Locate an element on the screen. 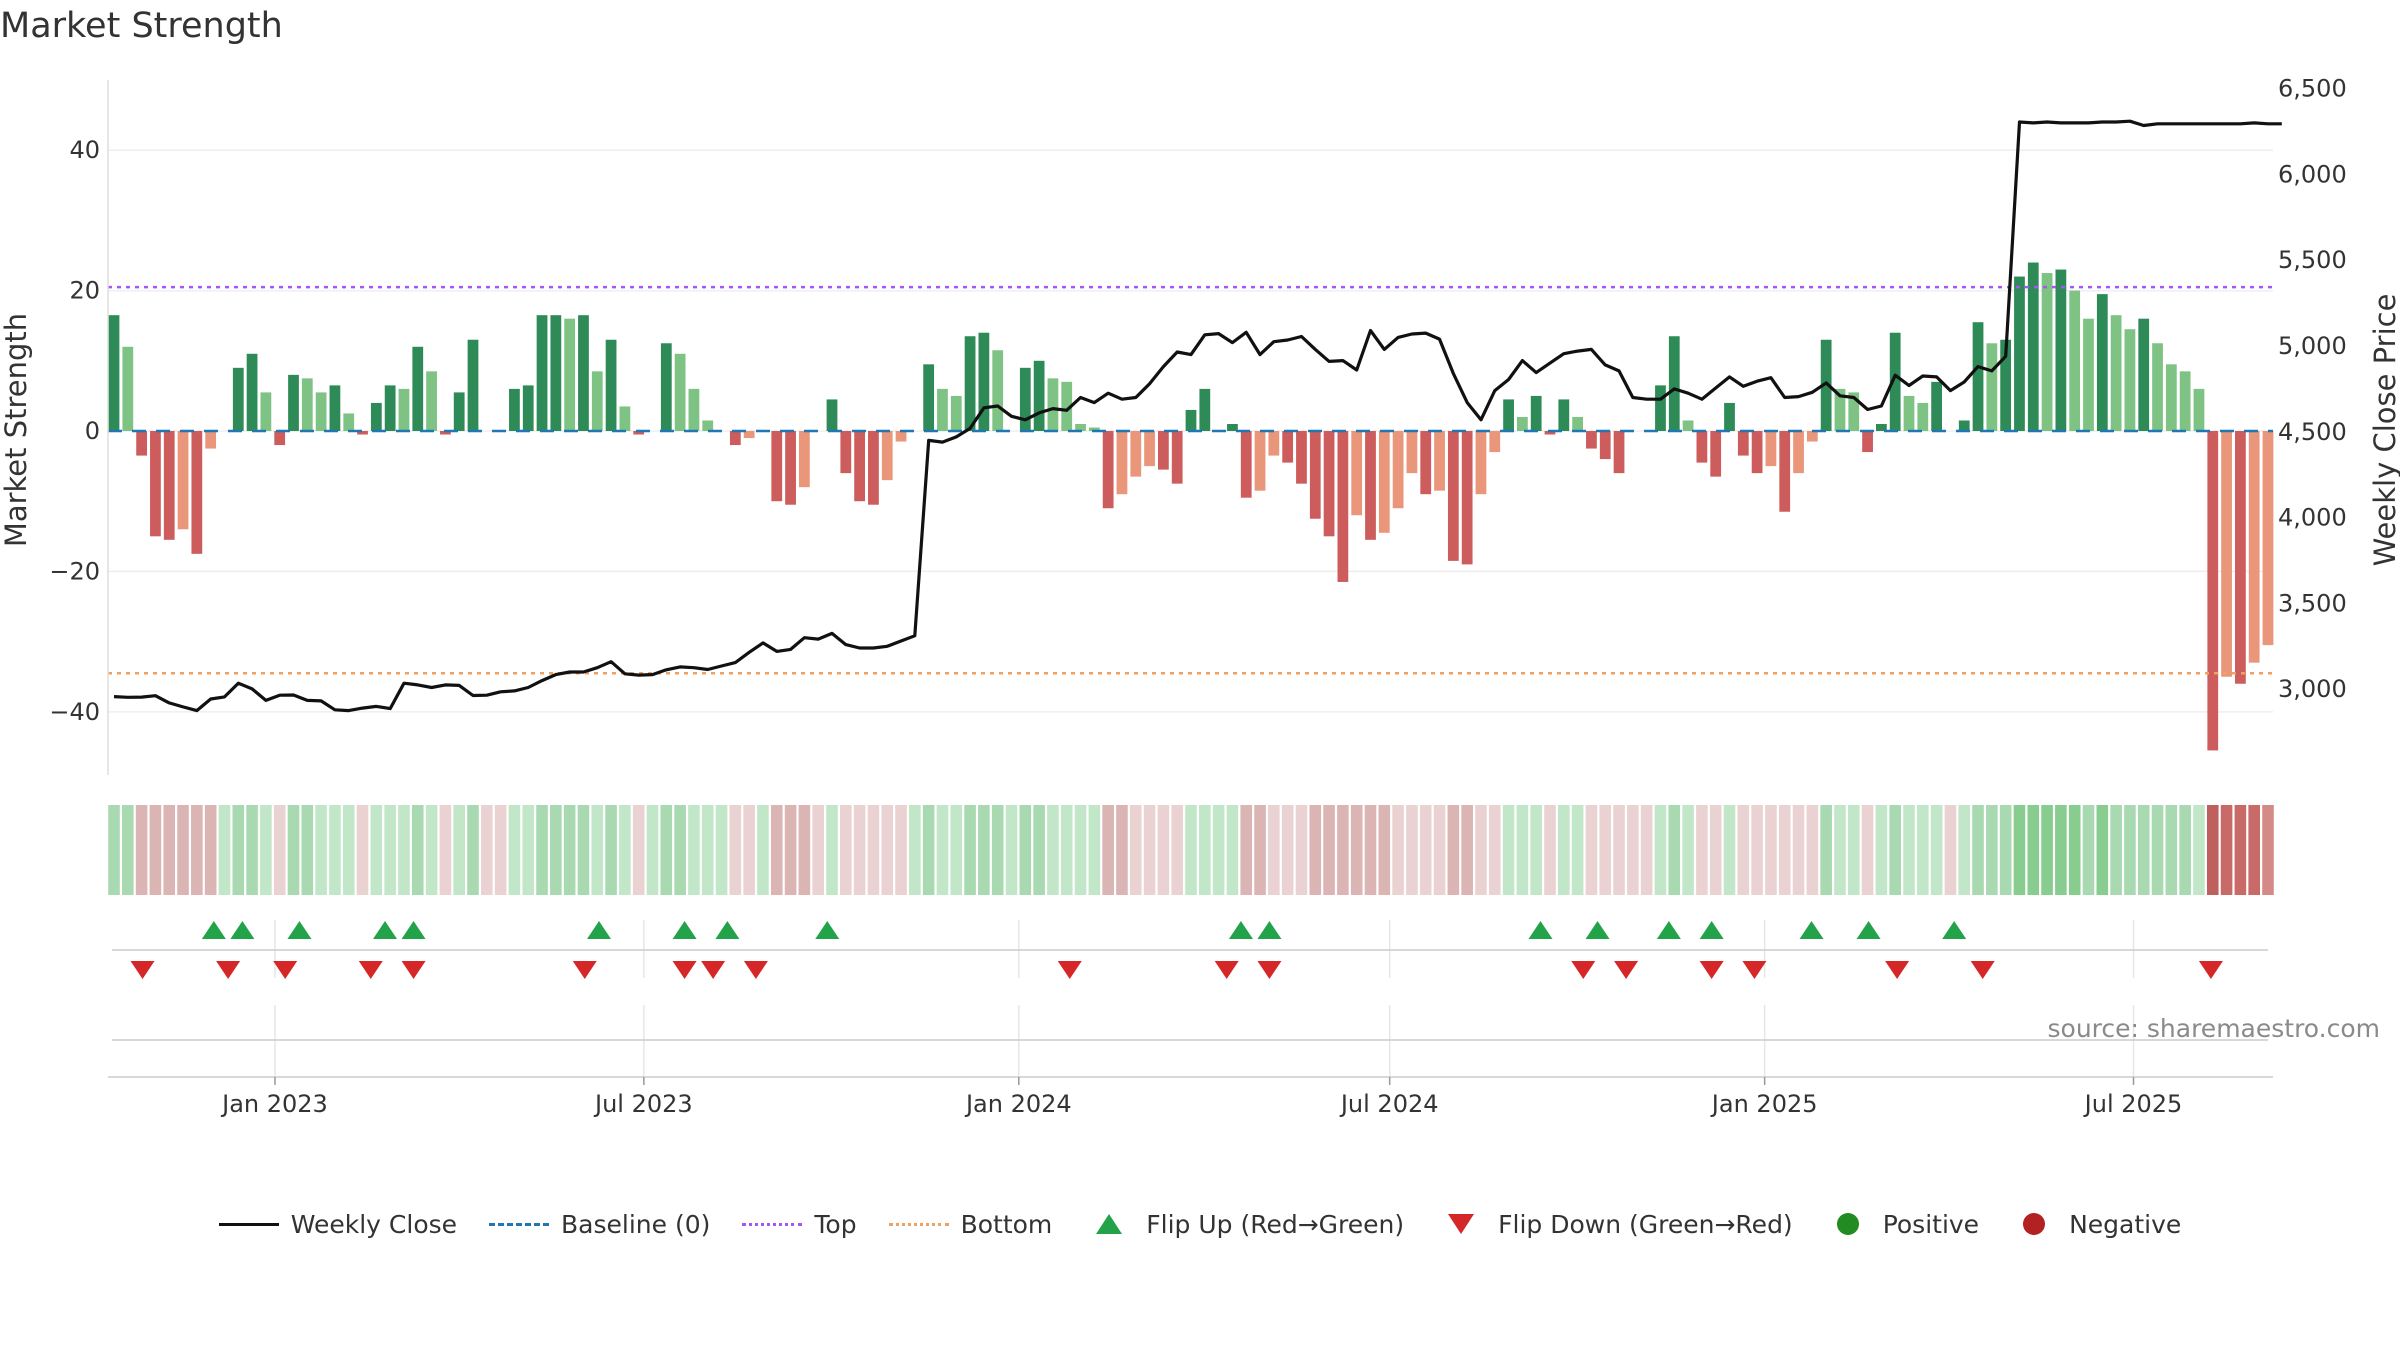 The height and width of the screenshot is (1350, 2400). y-tick-label: −20 is located at coordinates (74, 571).